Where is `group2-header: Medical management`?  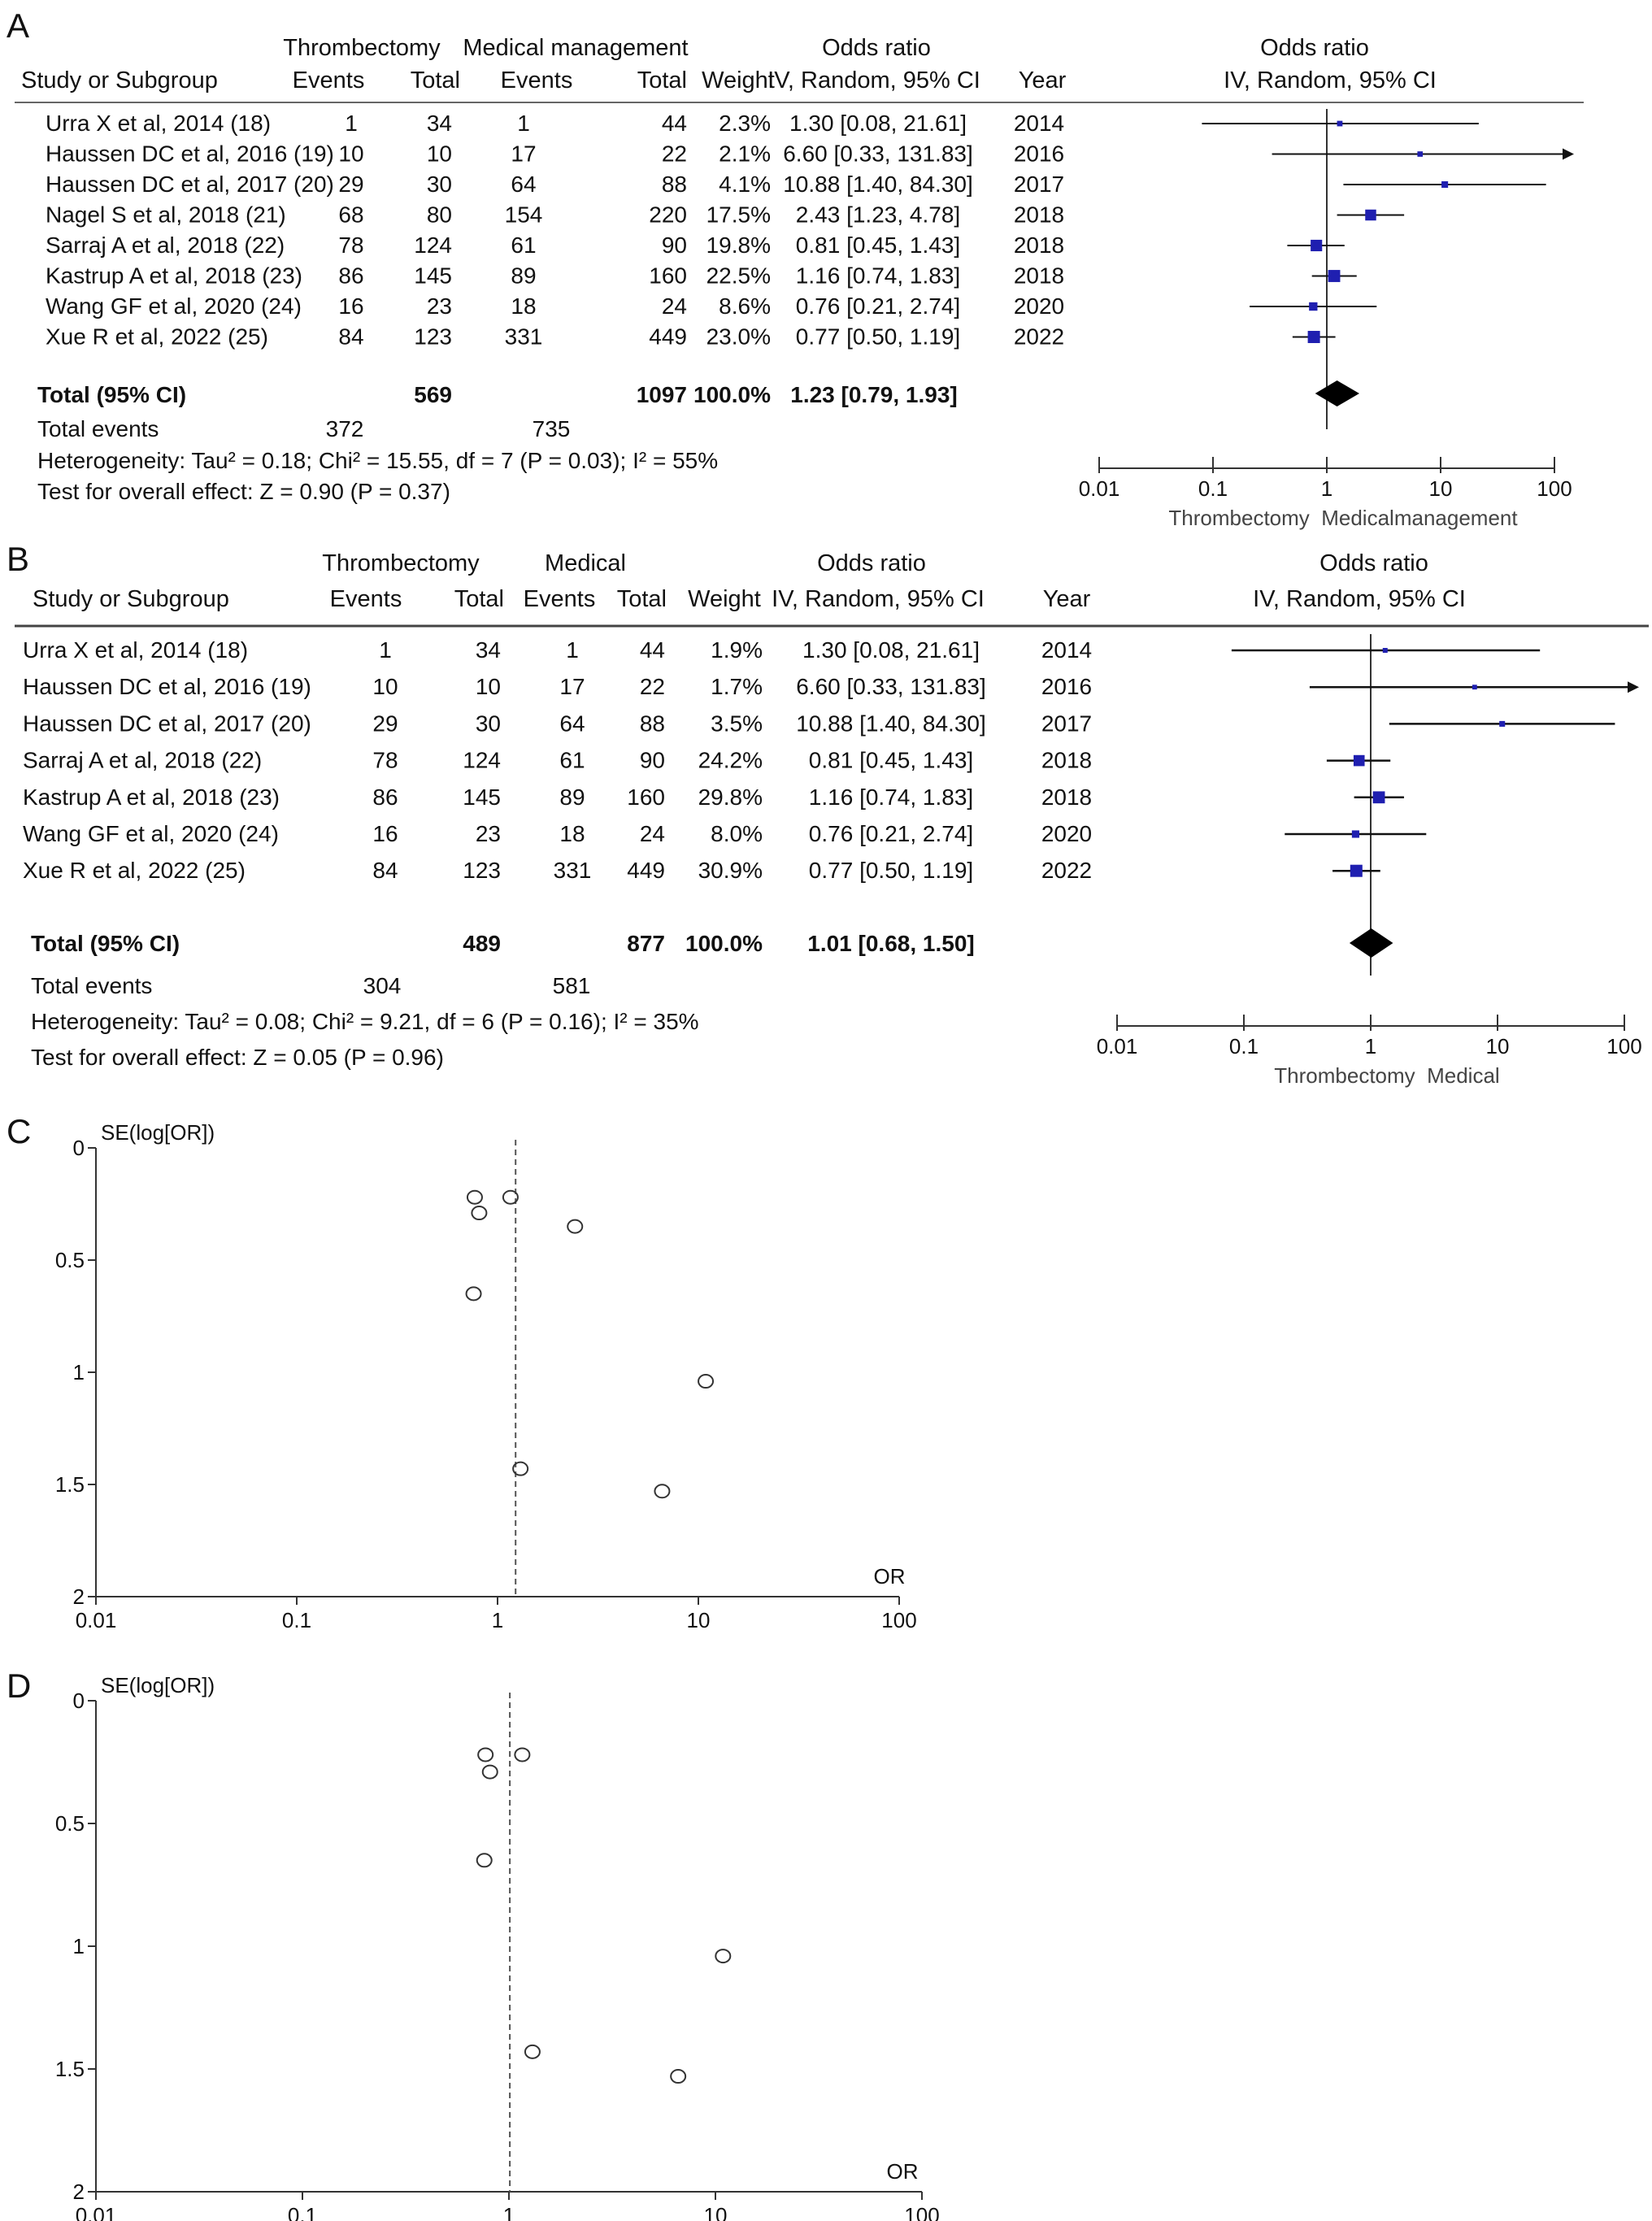 group2-header: Medical management is located at coordinates (575, 48).